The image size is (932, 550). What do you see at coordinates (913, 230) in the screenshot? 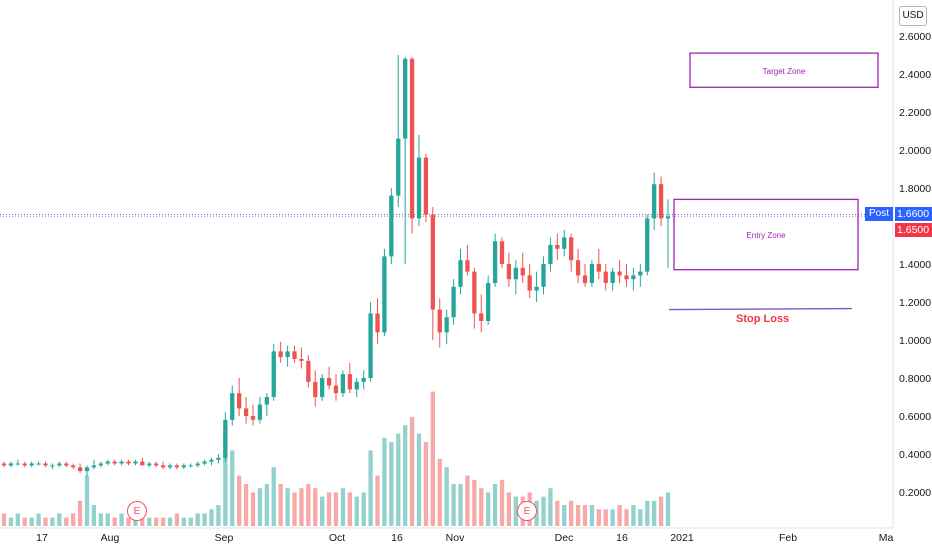
I see `last-price-tag: 1.6500` at bounding box center [913, 230].